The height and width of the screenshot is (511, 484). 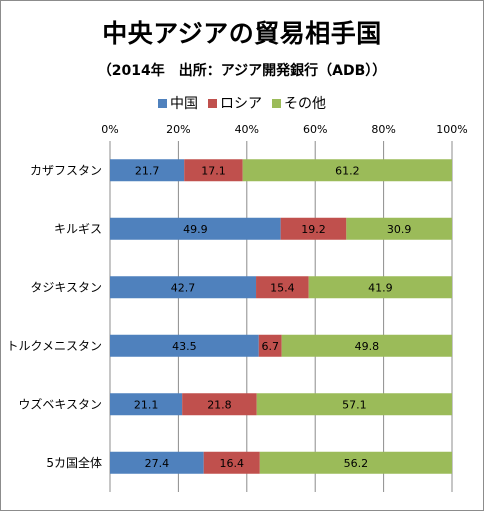 What do you see at coordinates (383, 129) in the screenshot?
I see `x-tick-label: 80%` at bounding box center [383, 129].